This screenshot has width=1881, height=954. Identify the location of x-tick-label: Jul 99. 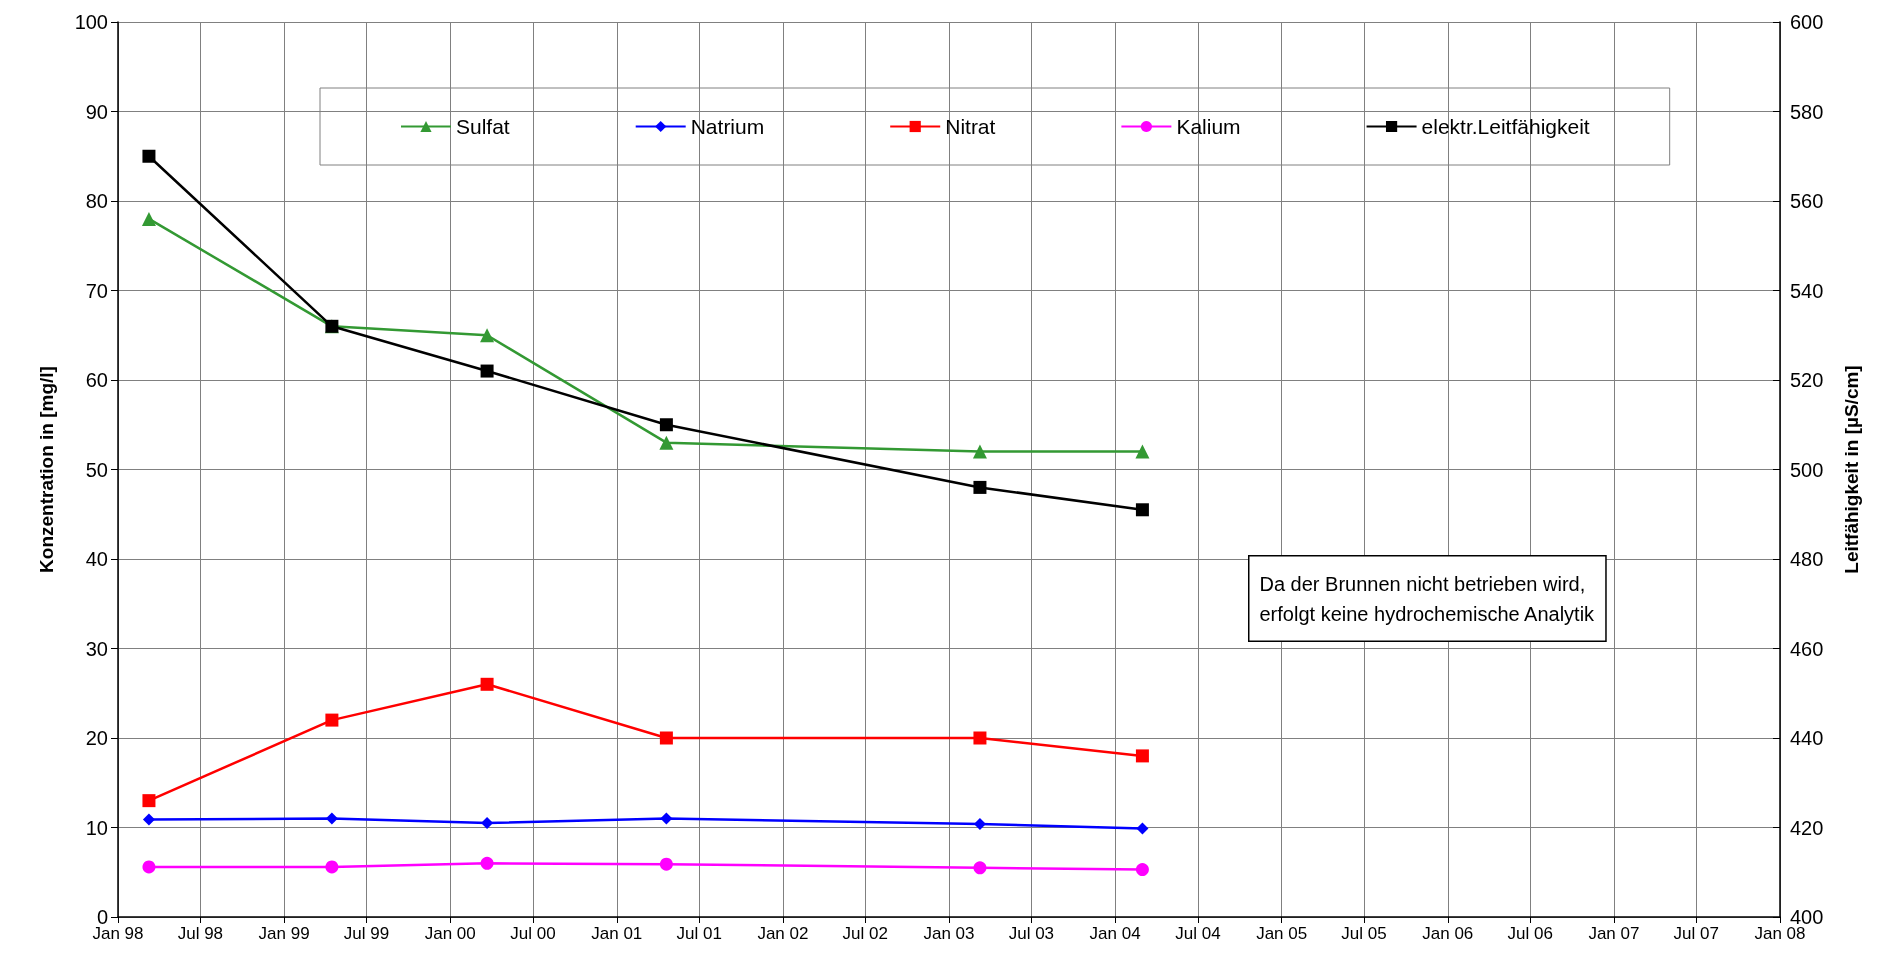
(366, 933).